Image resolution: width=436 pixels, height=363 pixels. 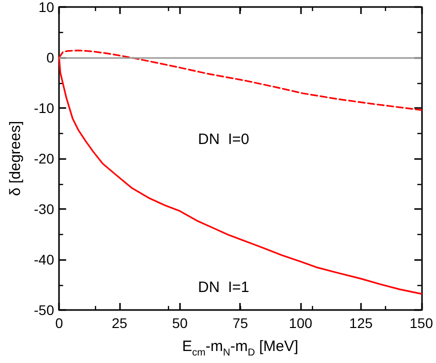 I want to click on y-tick-label: 0, so click(x=50, y=58).